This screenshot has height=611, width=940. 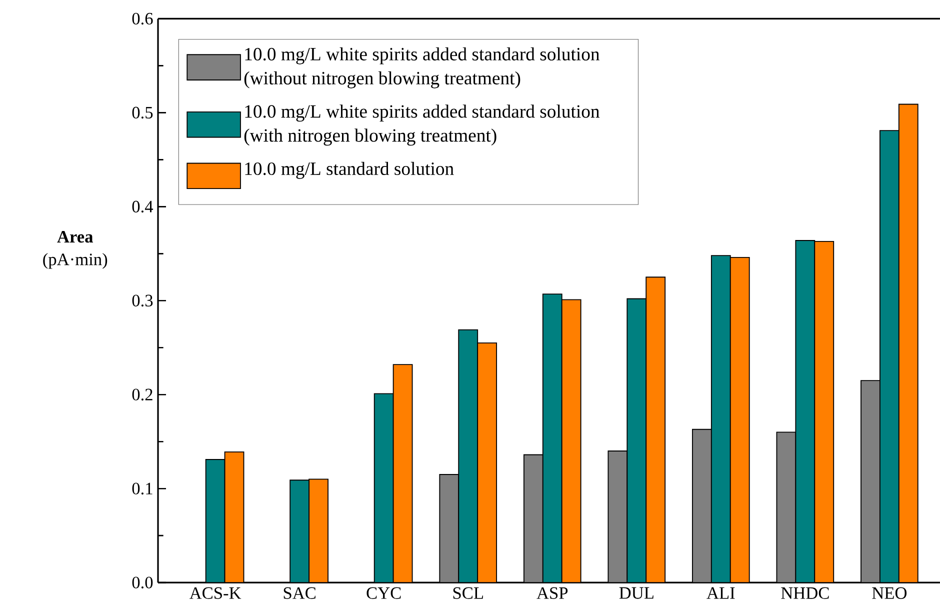 I want to click on y-tick-label: 0.3, so click(x=142, y=300).